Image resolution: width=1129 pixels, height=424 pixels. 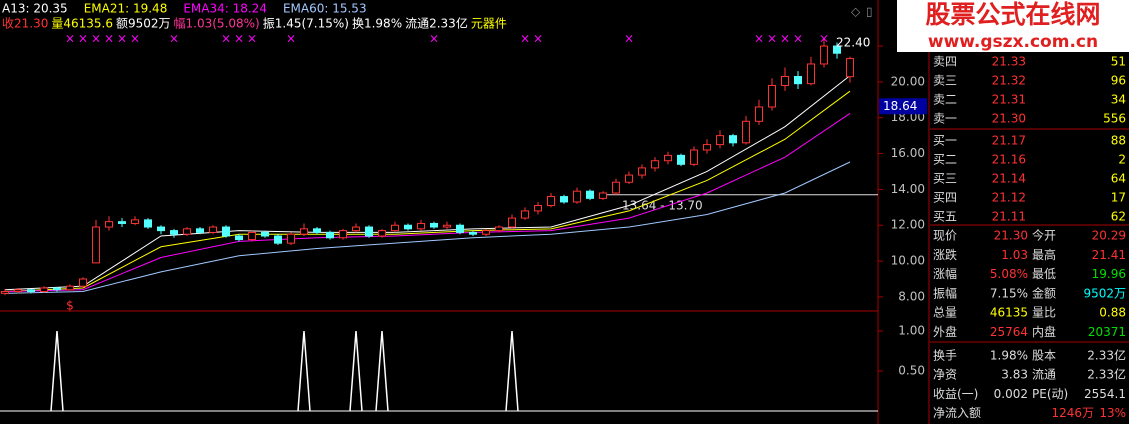 What do you see at coordinates (945, 375) in the screenshot?
I see `stat-label: 净资` at bounding box center [945, 375].